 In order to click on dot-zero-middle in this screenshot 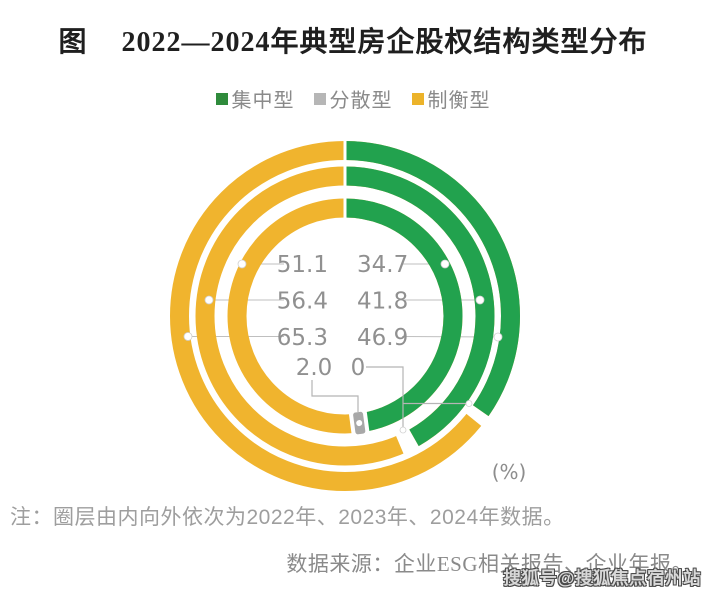, I will do `click(403, 430)`.